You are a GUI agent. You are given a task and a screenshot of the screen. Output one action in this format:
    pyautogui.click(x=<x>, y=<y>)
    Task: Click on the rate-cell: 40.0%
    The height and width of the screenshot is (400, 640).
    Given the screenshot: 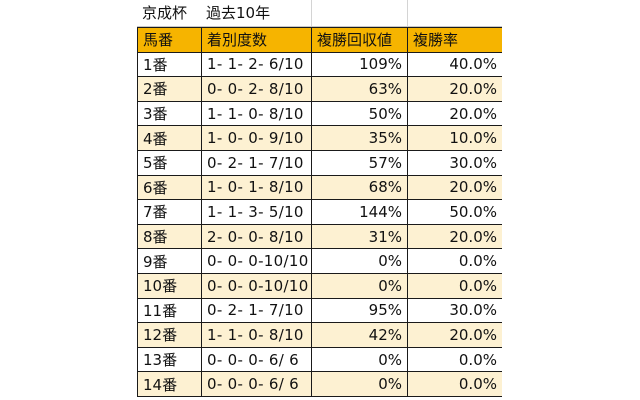 What is the action you would take?
    pyautogui.click(x=454, y=64)
    